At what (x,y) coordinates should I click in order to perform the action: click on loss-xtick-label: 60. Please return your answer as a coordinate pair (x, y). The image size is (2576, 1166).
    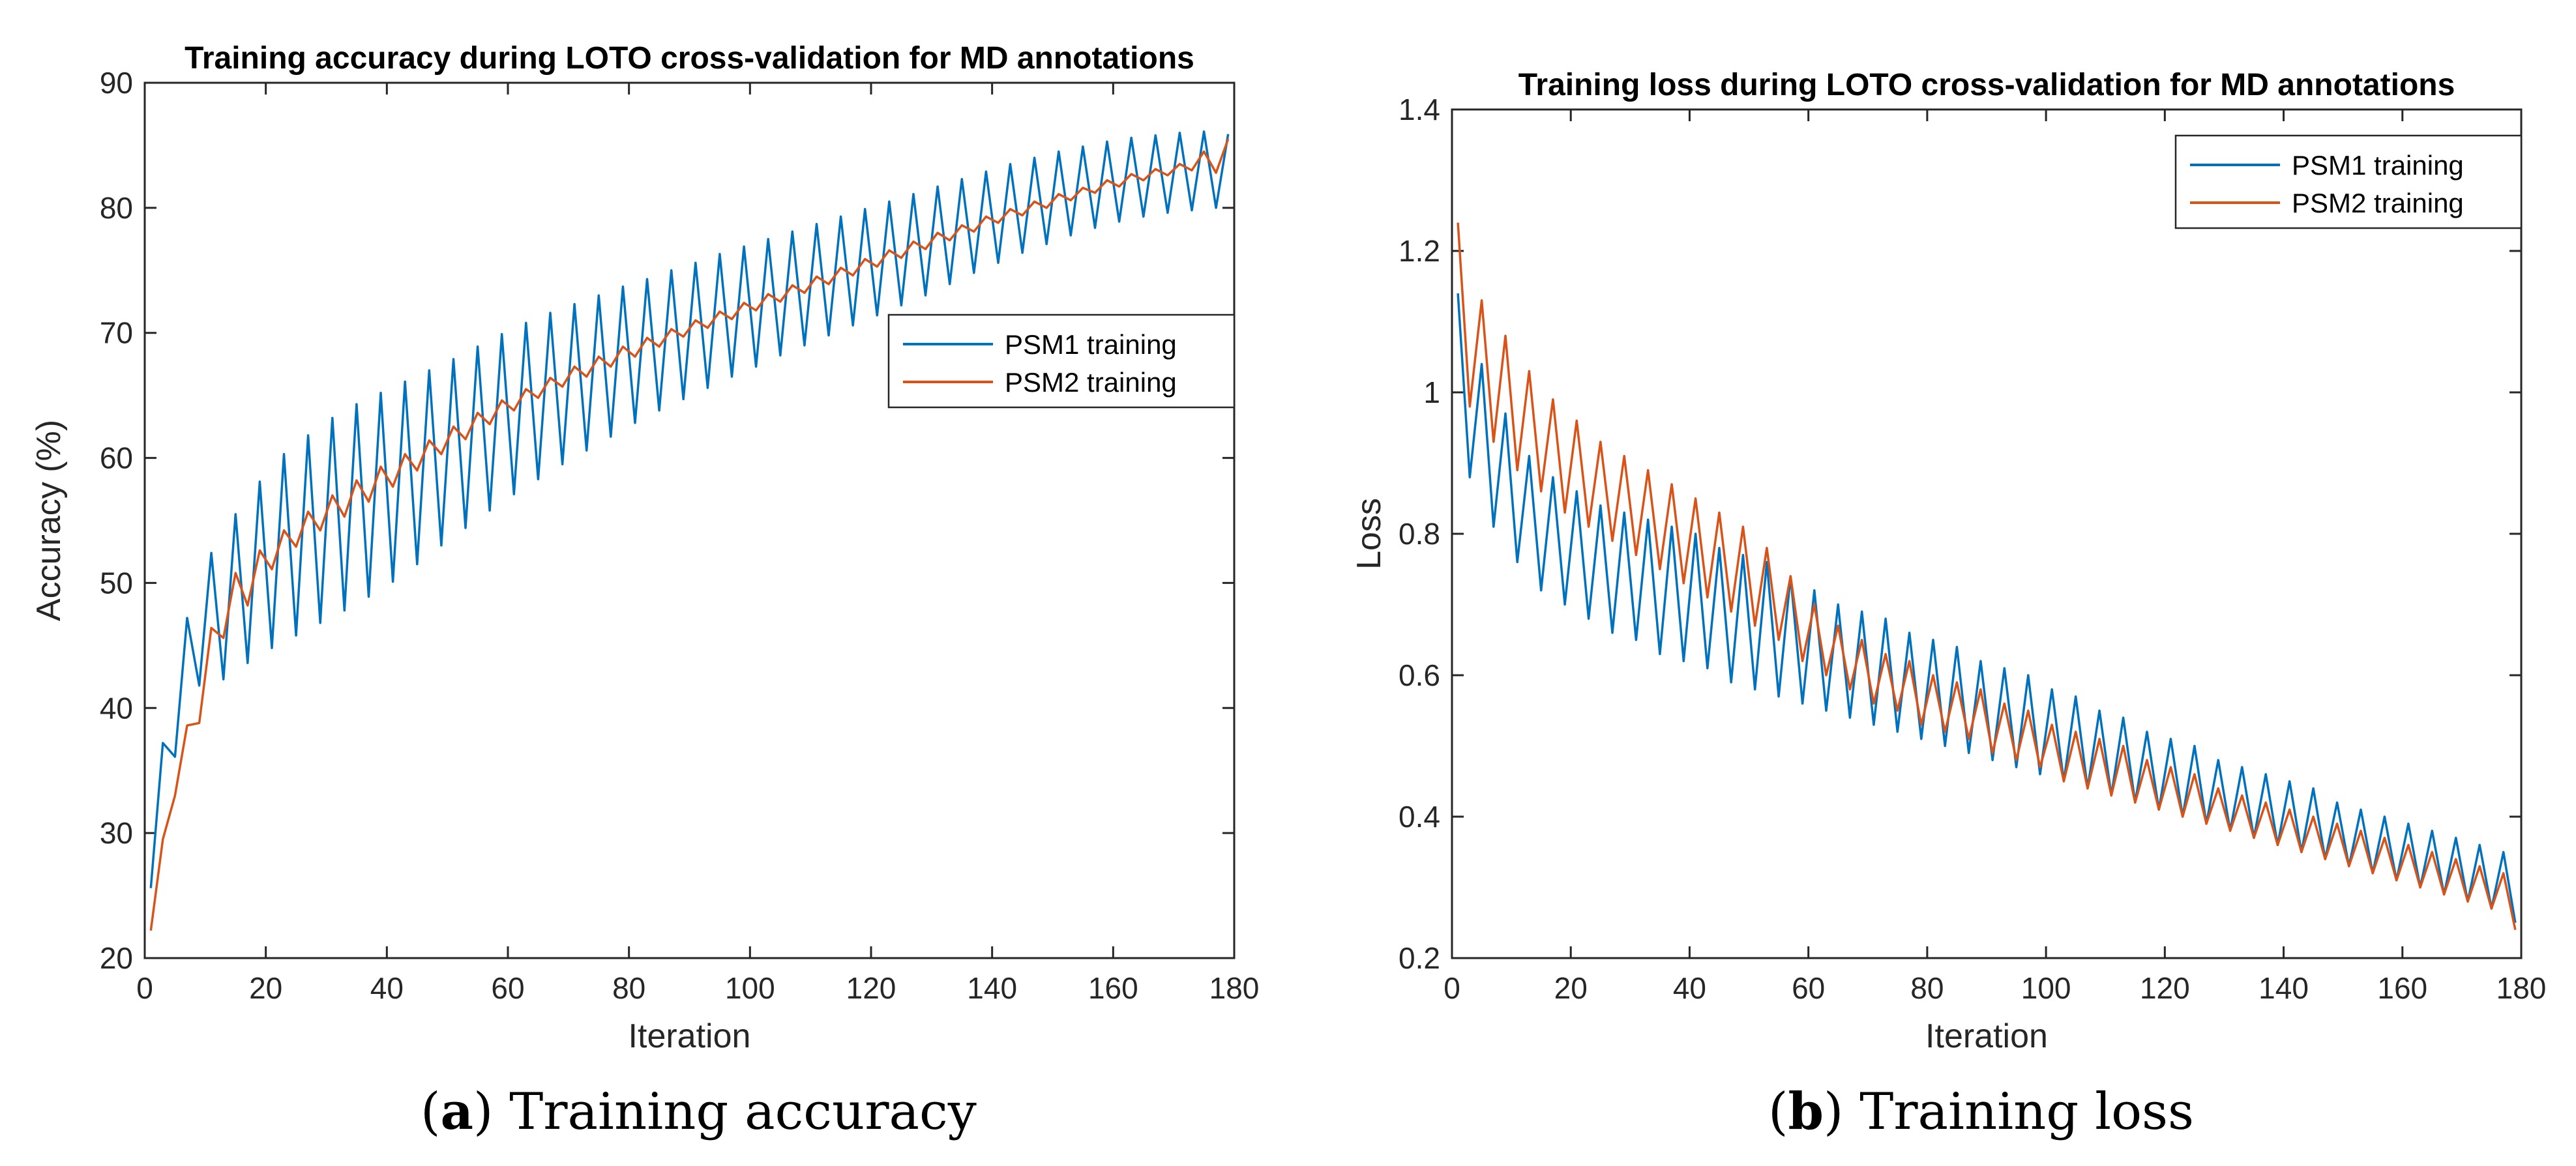
    Looking at the image, I should click on (1808, 988).